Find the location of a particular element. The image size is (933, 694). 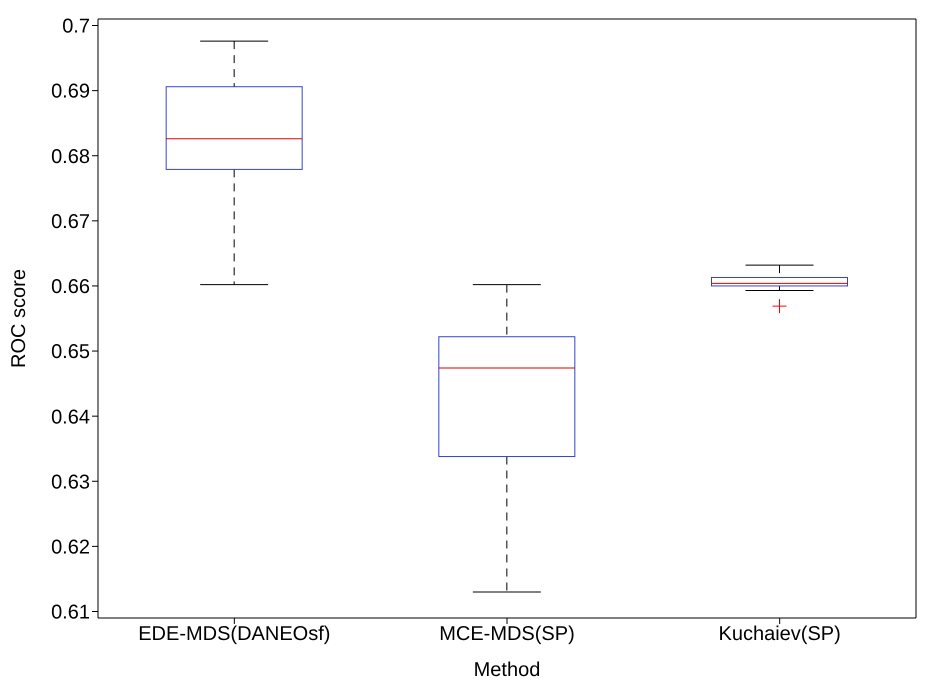

y-tick-label: 0.63 is located at coordinates (70, 482).